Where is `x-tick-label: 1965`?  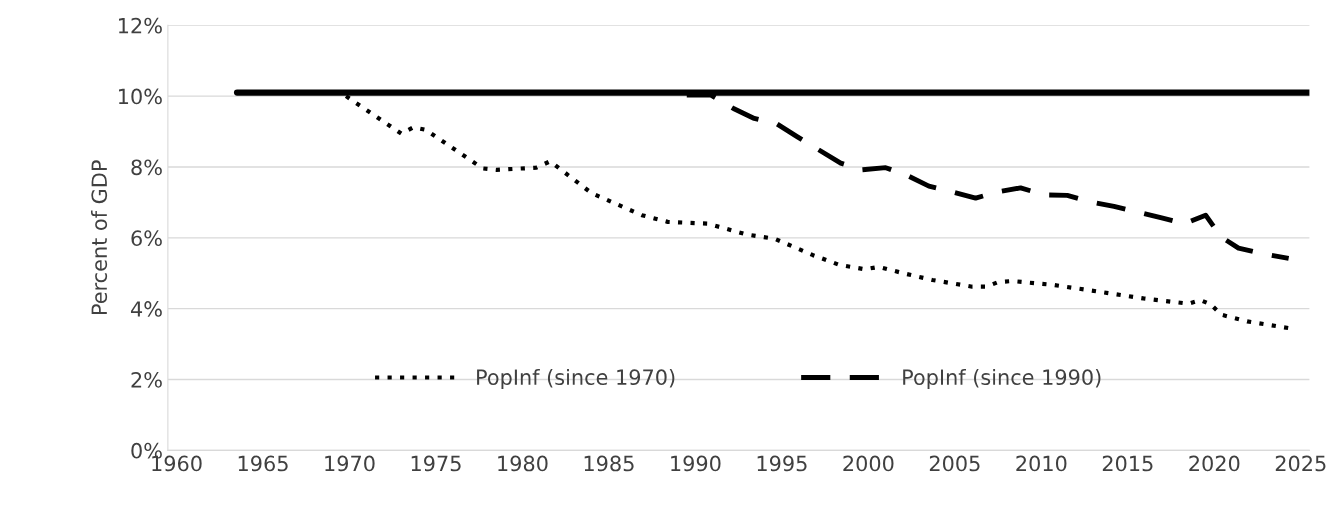
x-tick-label: 1965 is located at coordinates (263, 463).